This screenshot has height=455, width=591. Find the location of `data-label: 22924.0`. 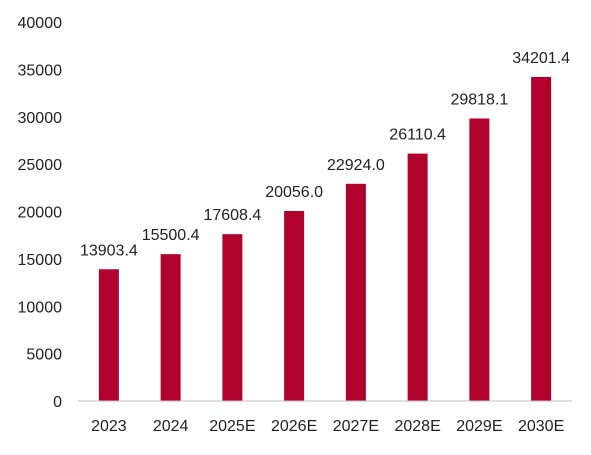

data-label: 22924.0 is located at coordinates (356, 165).